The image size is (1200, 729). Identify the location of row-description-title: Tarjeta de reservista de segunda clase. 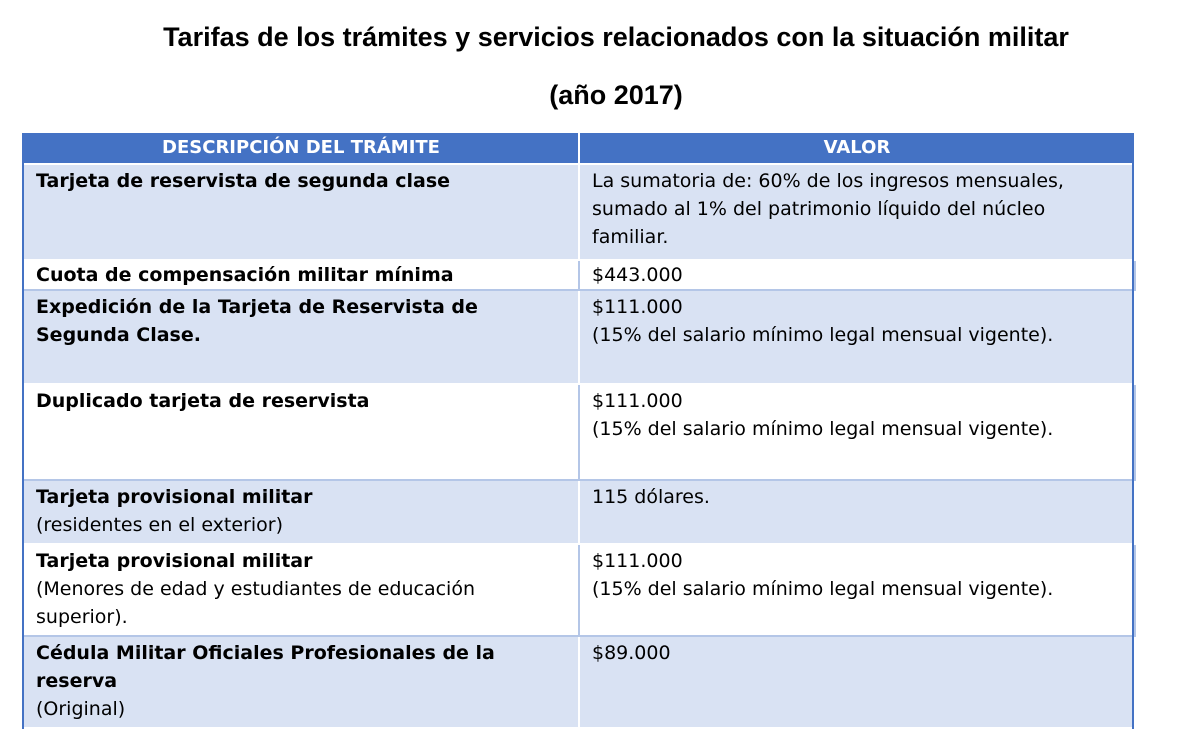
(243, 181).